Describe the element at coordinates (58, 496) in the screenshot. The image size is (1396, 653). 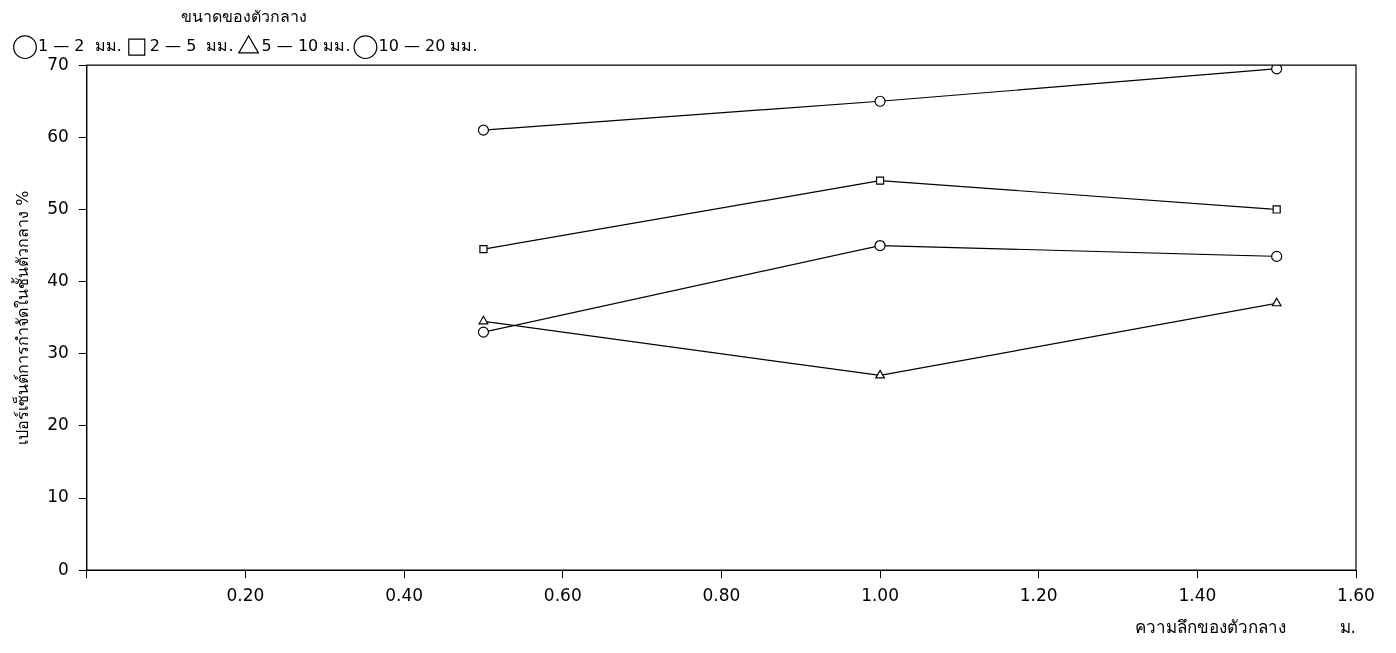
I see `y-tick-label: 10` at that location.